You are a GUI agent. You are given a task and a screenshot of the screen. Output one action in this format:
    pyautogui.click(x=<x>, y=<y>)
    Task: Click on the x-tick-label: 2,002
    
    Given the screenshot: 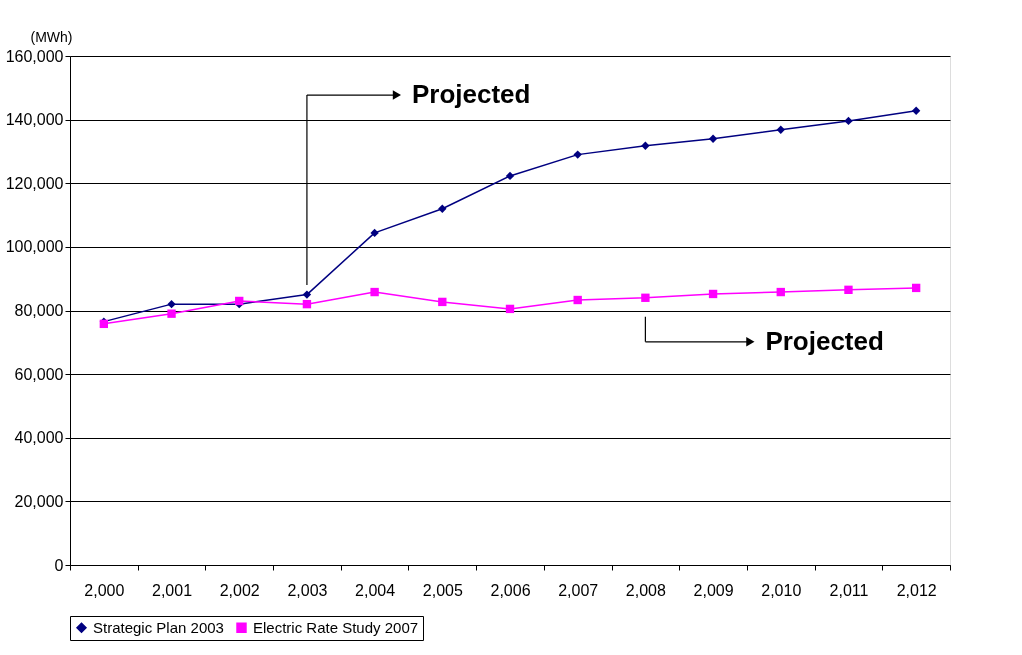 What is the action you would take?
    pyautogui.click(x=239, y=590)
    